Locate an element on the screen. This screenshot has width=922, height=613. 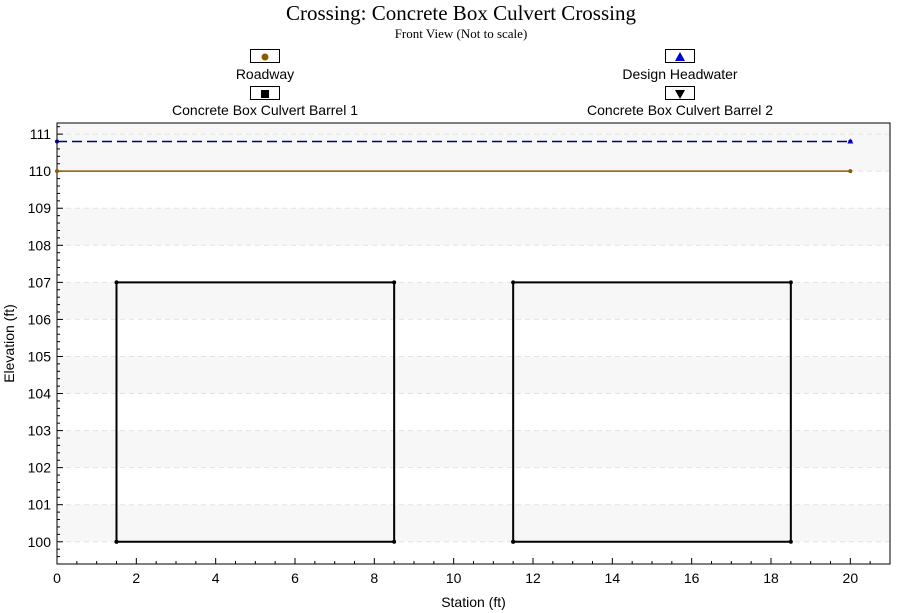
headwater-marker is located at coordinates (850, 141).